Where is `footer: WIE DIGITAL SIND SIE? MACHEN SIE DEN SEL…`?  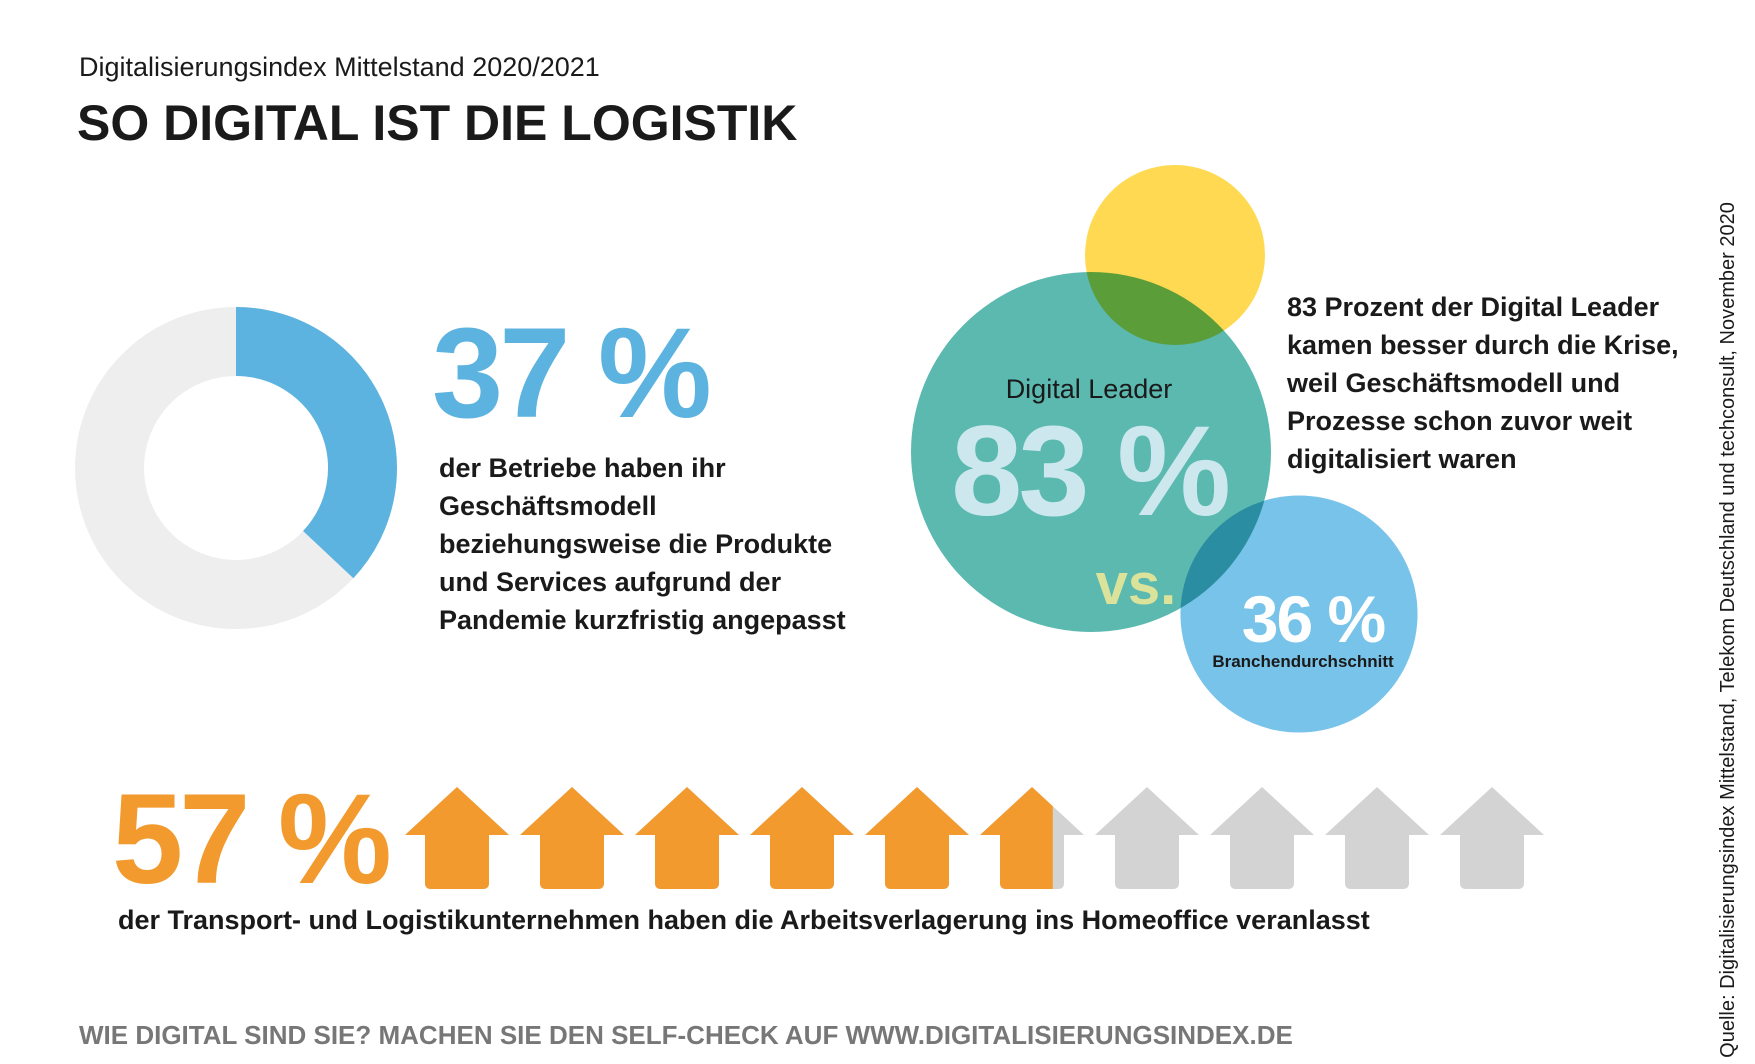
footer: WIE DIGITAL SIND SIE? MACHEN SIE DEN SEL… is located at coordinates (686, 1035).